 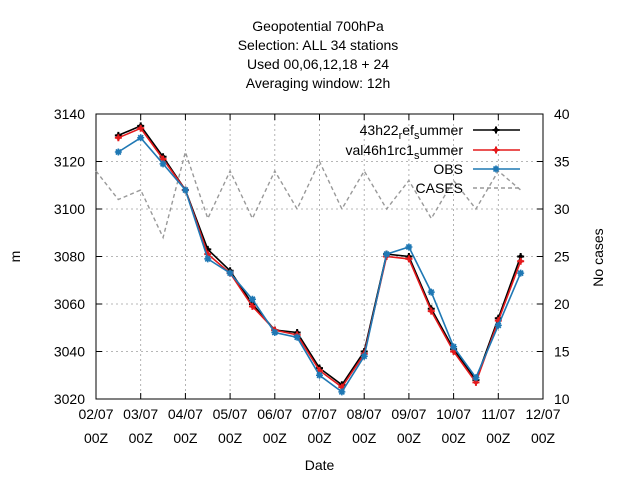 I want to click on y2-axis: 10 15 20 25 30 35 40, so click(x=553, y=256).